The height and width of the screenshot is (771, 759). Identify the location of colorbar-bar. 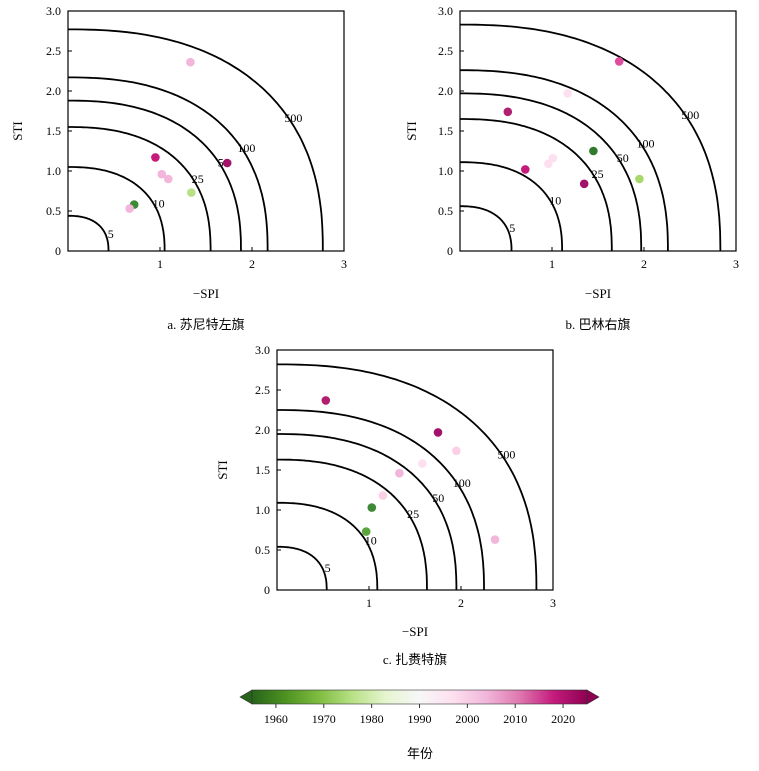
(419, 697).